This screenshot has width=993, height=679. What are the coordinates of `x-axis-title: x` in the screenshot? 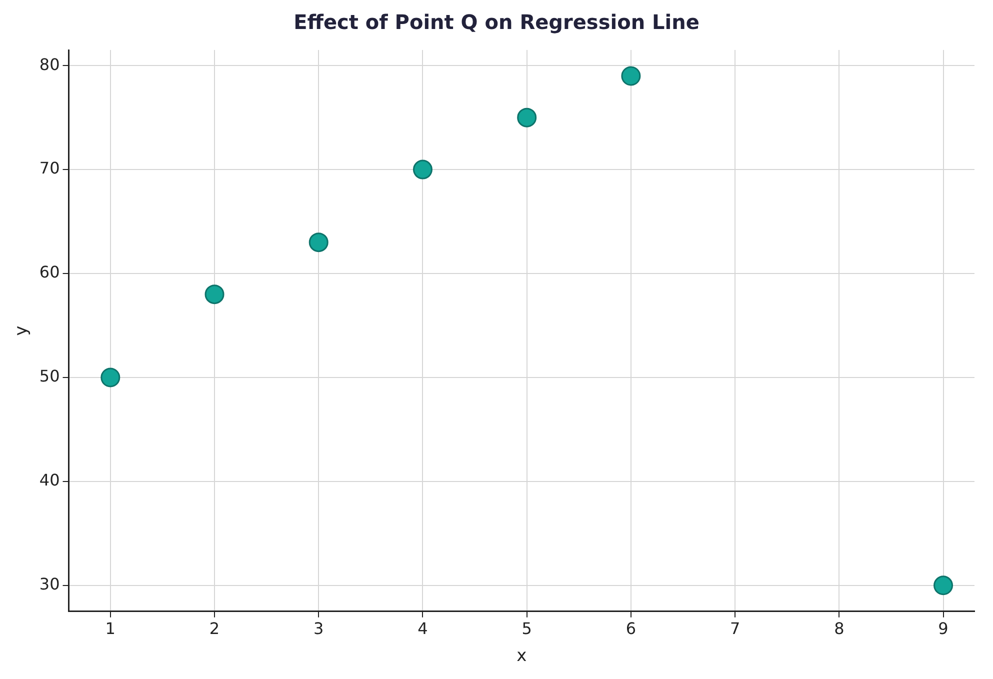 It's located at (521, 656).